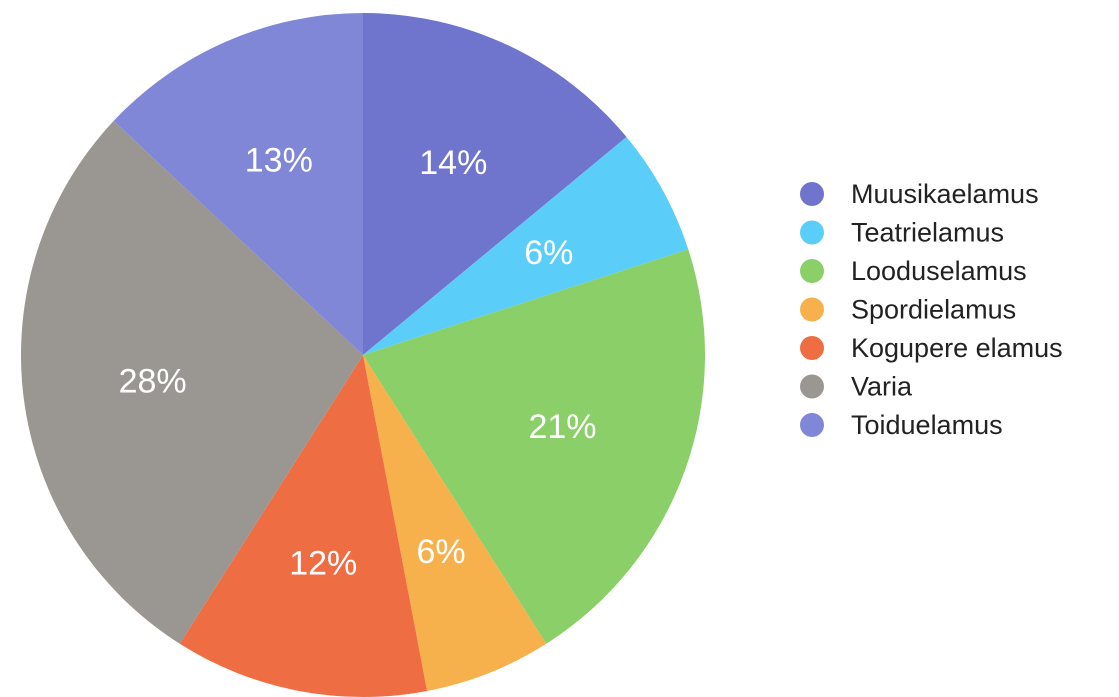 This screenshot has height=697, width=1119. What do you see at coordinates (945, 194) in the screenshot?
I see `legend-label-muusikaelamus: Muusikaelamus` at bounding box center [945, 194].